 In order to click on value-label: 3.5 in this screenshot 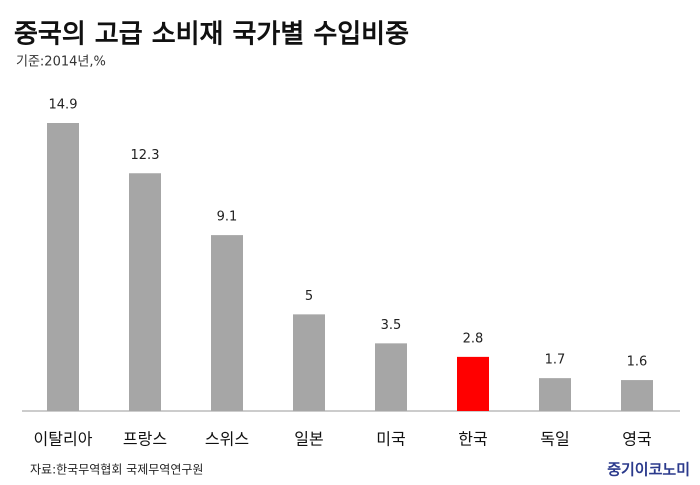, I will do `click(391, 325)`.